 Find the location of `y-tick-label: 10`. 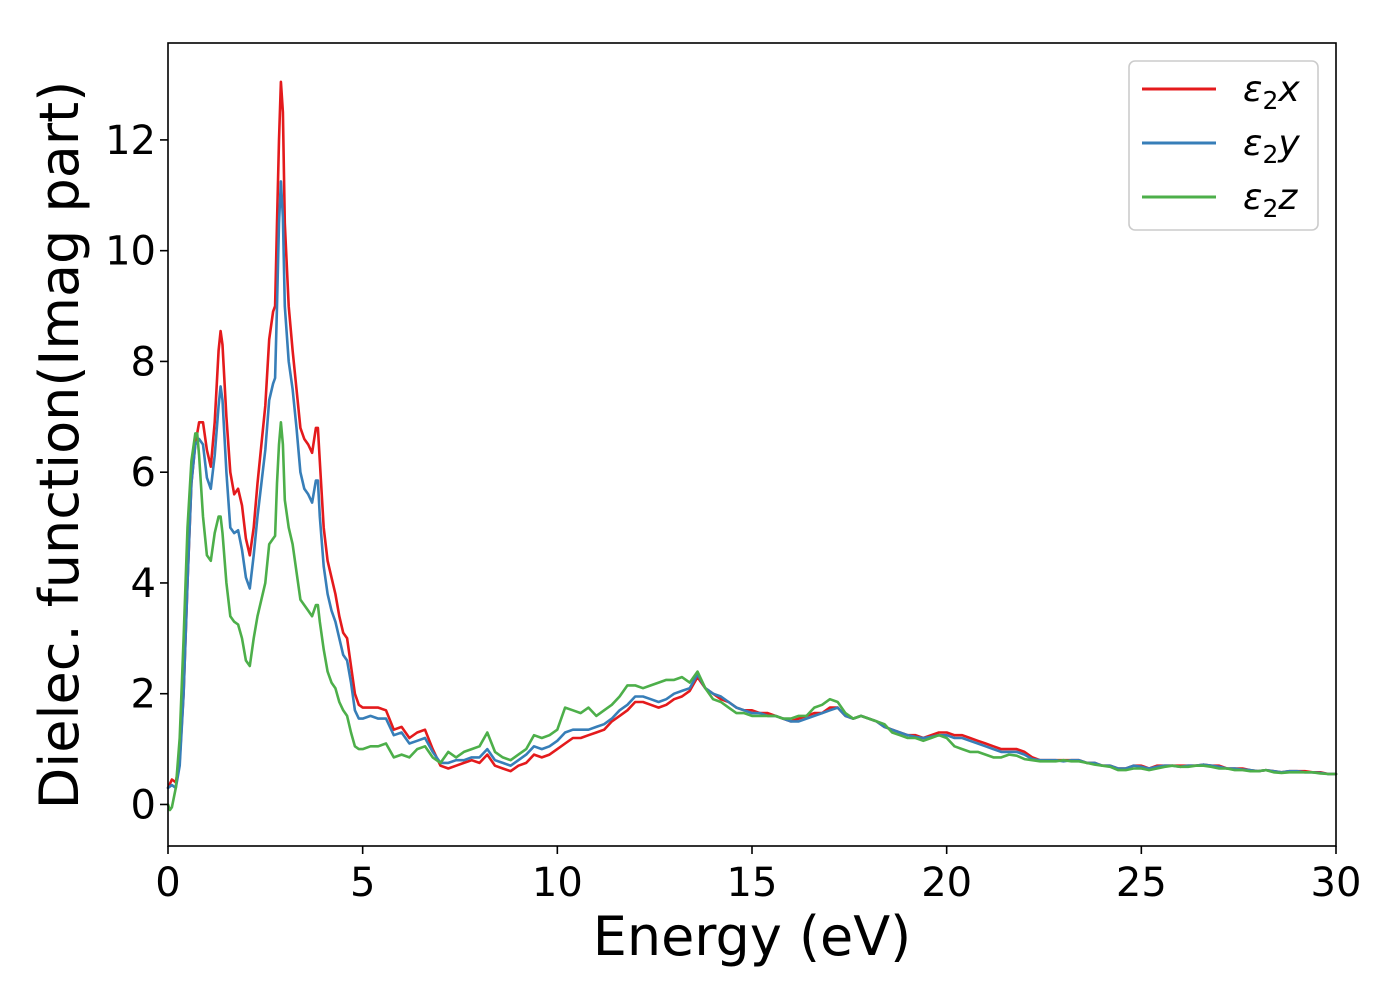

y-tick-label: 10 is located at coordinates (130, 252).